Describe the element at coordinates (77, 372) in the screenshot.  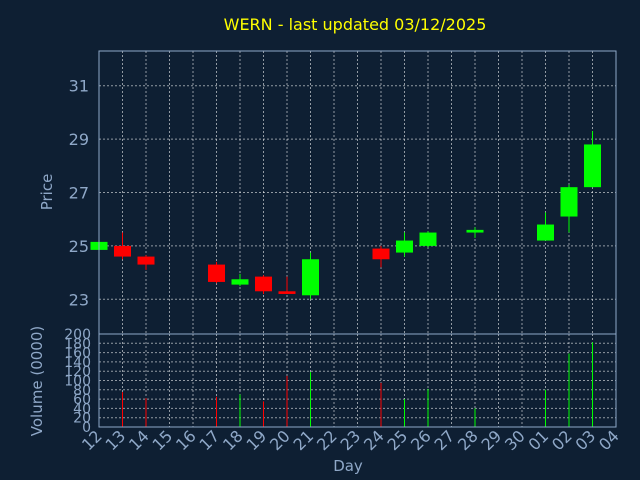
I see `volume-tick-label: 120` at that location.